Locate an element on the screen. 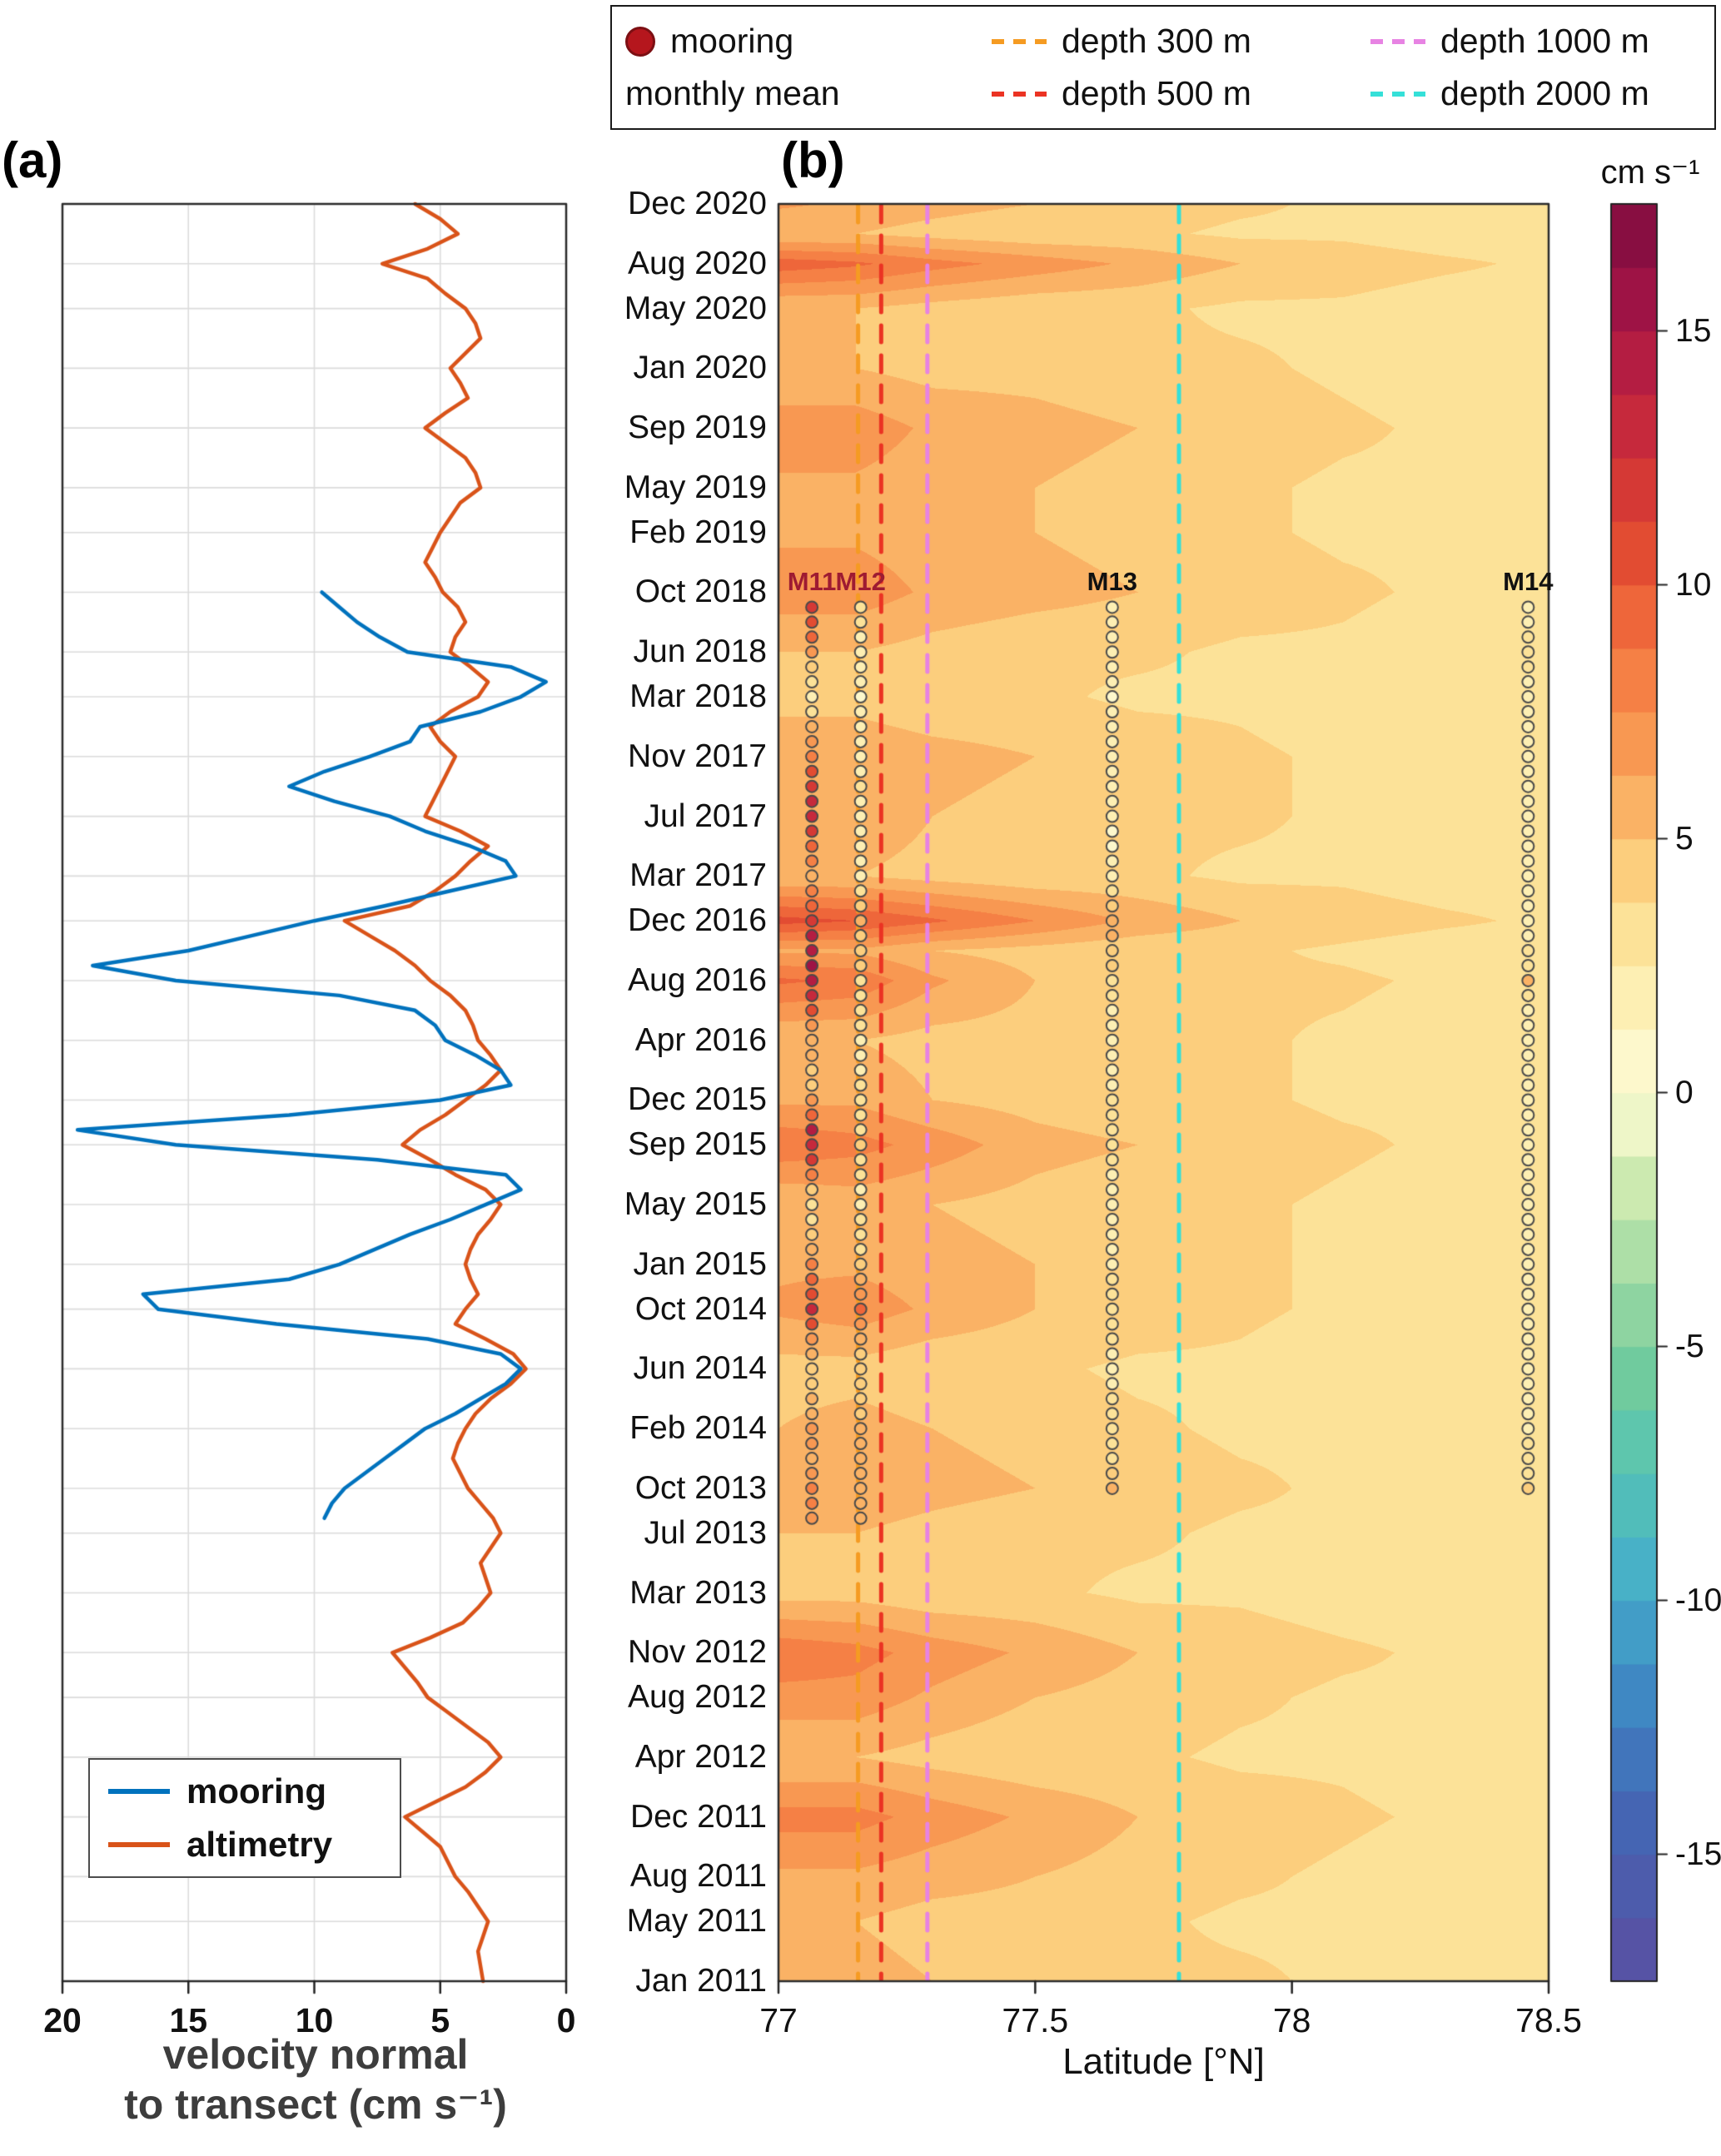  legend-item-depth-2000: depth 2000 m is located at coordinates (1536, 94).